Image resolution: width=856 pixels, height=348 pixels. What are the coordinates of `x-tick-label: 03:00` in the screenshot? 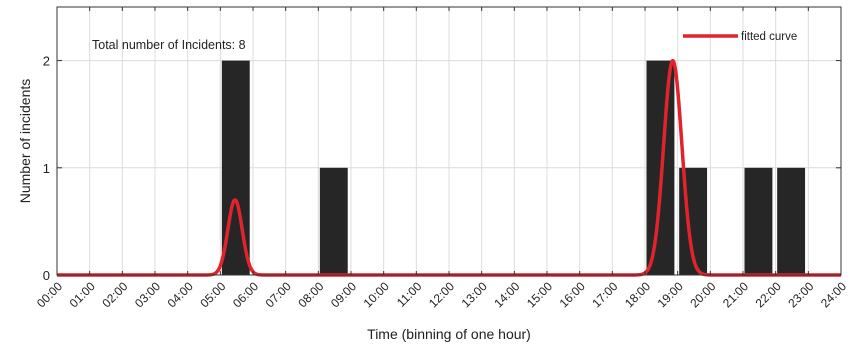 It's located at (147, 294).